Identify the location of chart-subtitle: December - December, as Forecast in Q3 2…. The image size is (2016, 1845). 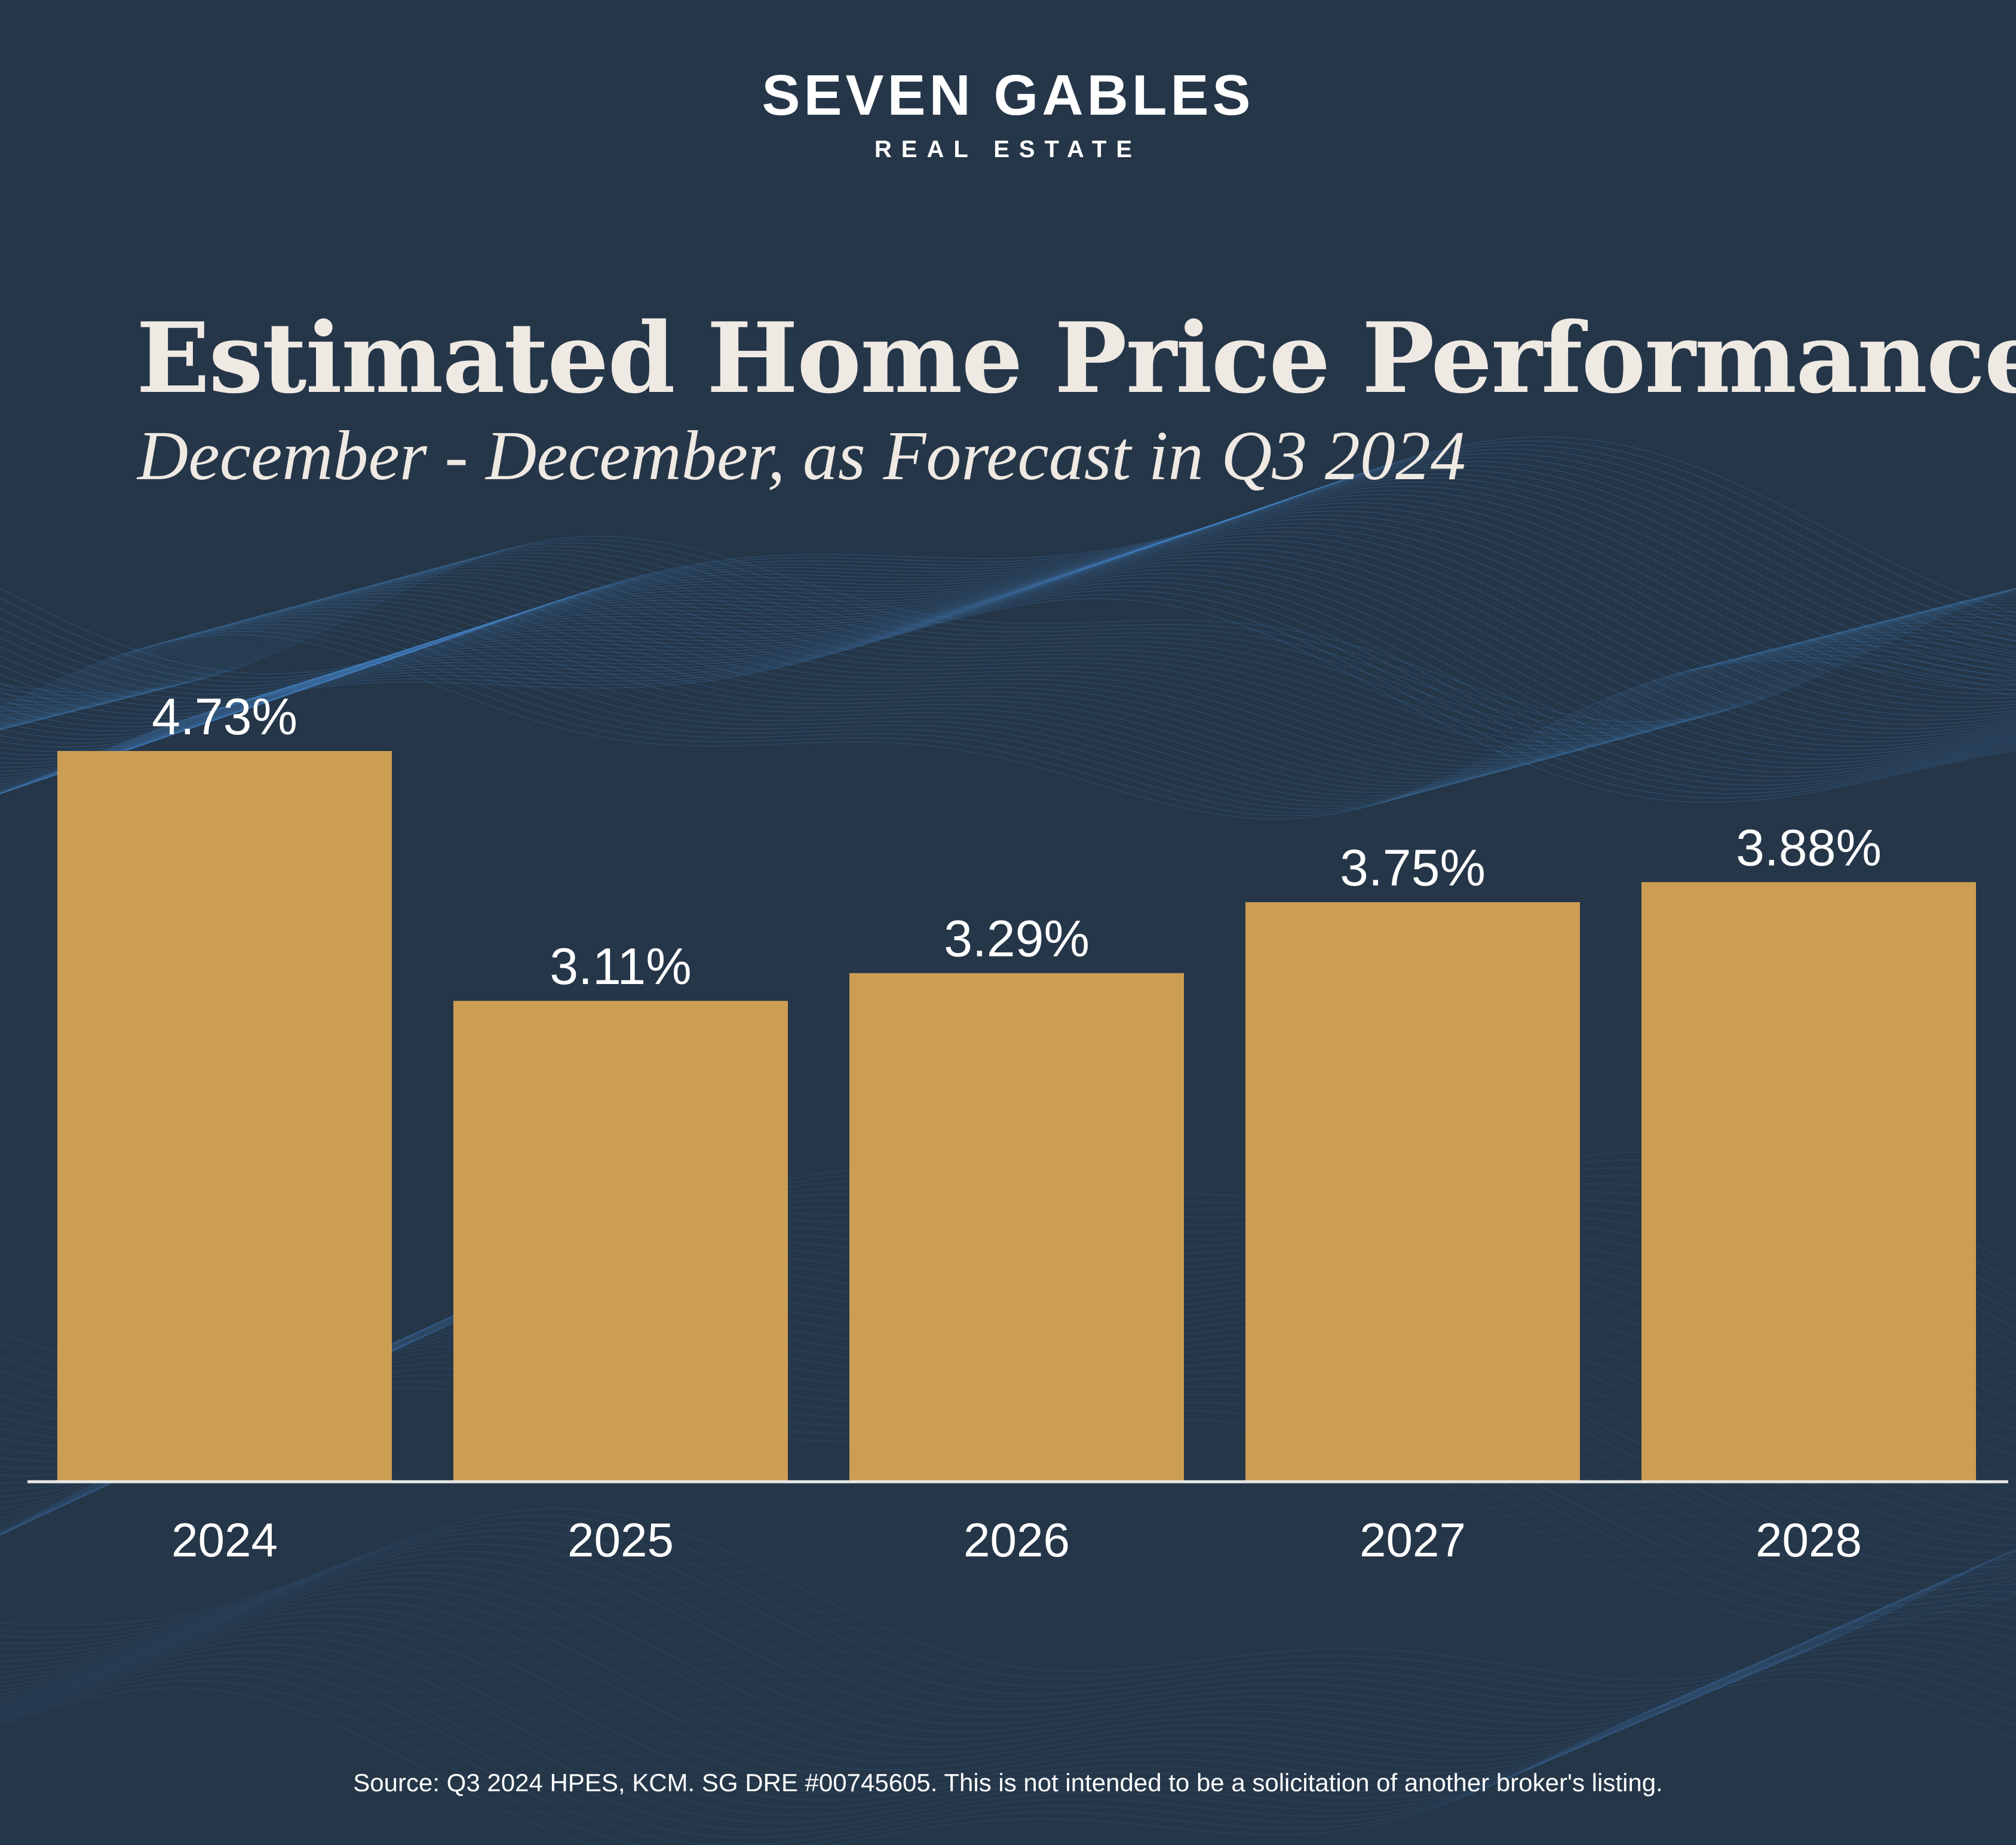
(802, 455).